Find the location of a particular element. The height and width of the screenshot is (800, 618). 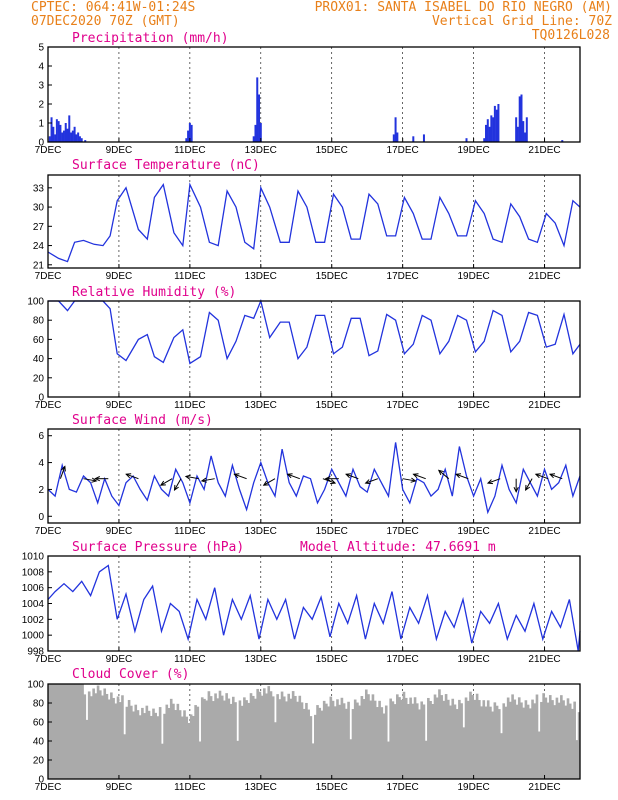

panel-frame-cloud is located at coordinates (314, 731).